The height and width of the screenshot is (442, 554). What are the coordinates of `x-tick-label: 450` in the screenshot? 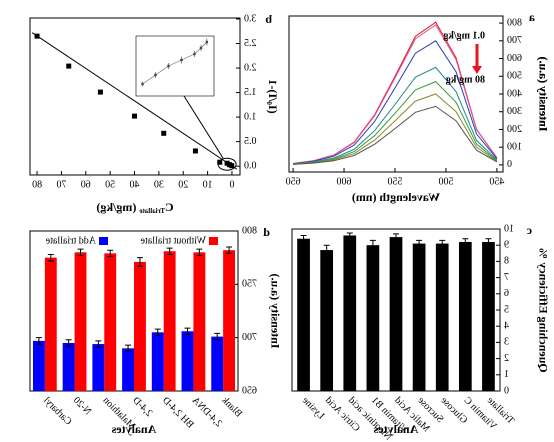 It's located at (496, 181).